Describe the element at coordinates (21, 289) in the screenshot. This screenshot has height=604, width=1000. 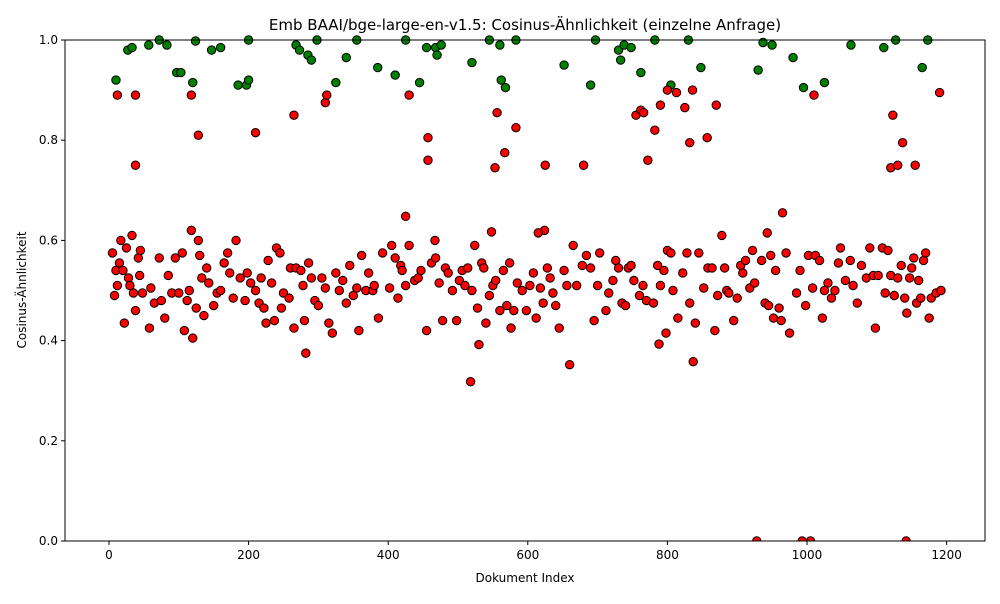
I see `y-axis-label: Cosinus-Ähnlichkeit` at that location.